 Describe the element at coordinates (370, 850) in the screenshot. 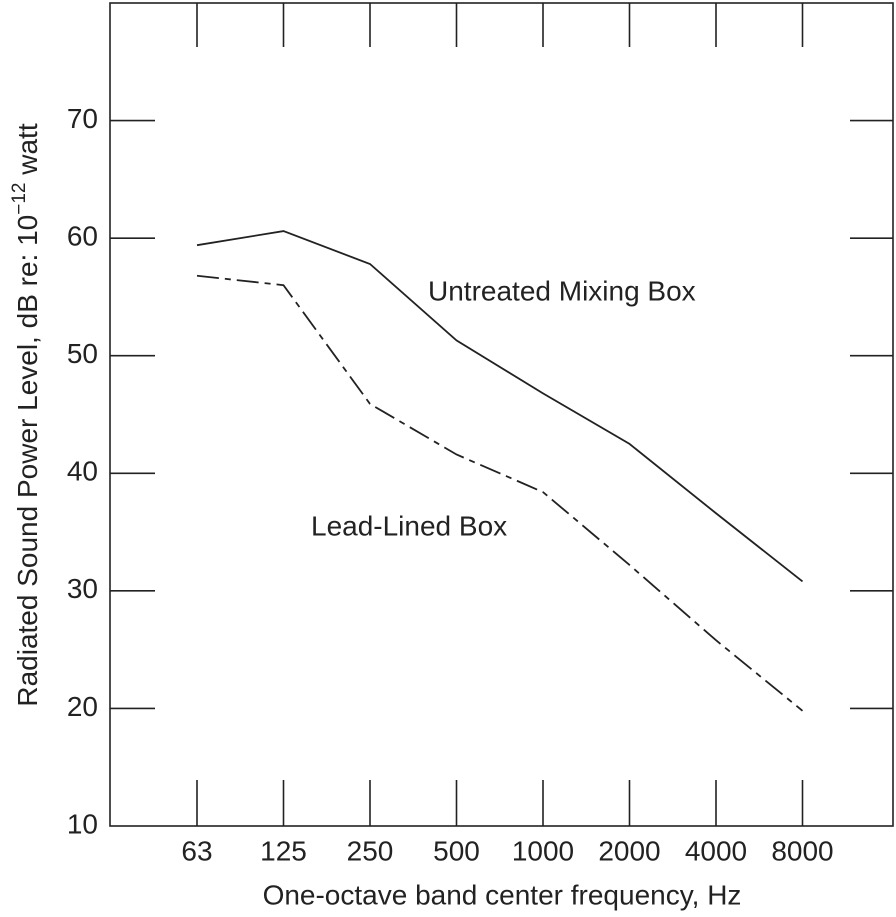

I see `x-tick-label: 250` at that location.